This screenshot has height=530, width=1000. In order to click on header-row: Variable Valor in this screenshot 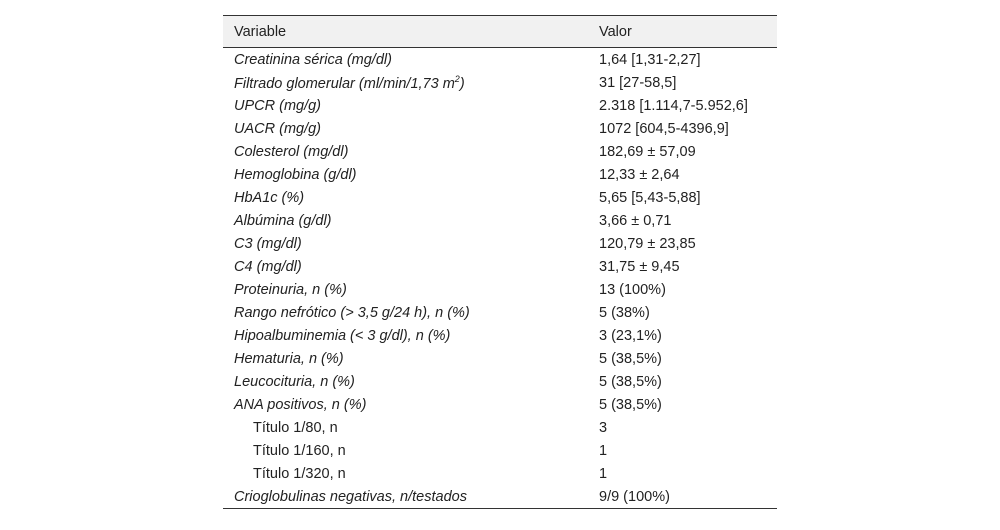, I will do `click(500, 31)`.